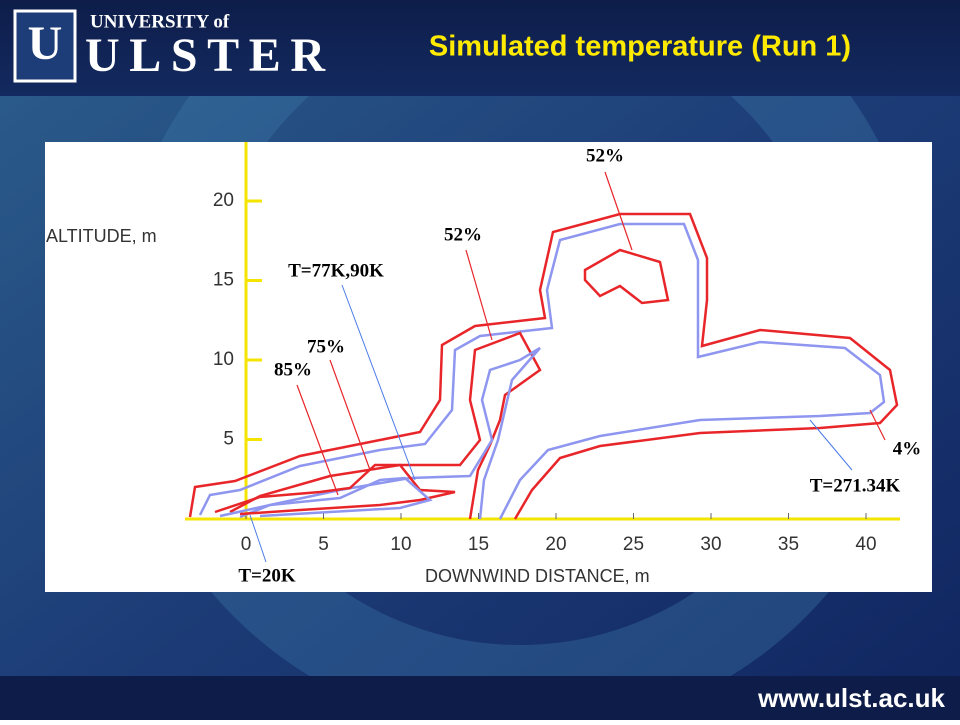 This screenshot has width=960, height=725. I want to click on logo-mark: U, so click(45, 43).